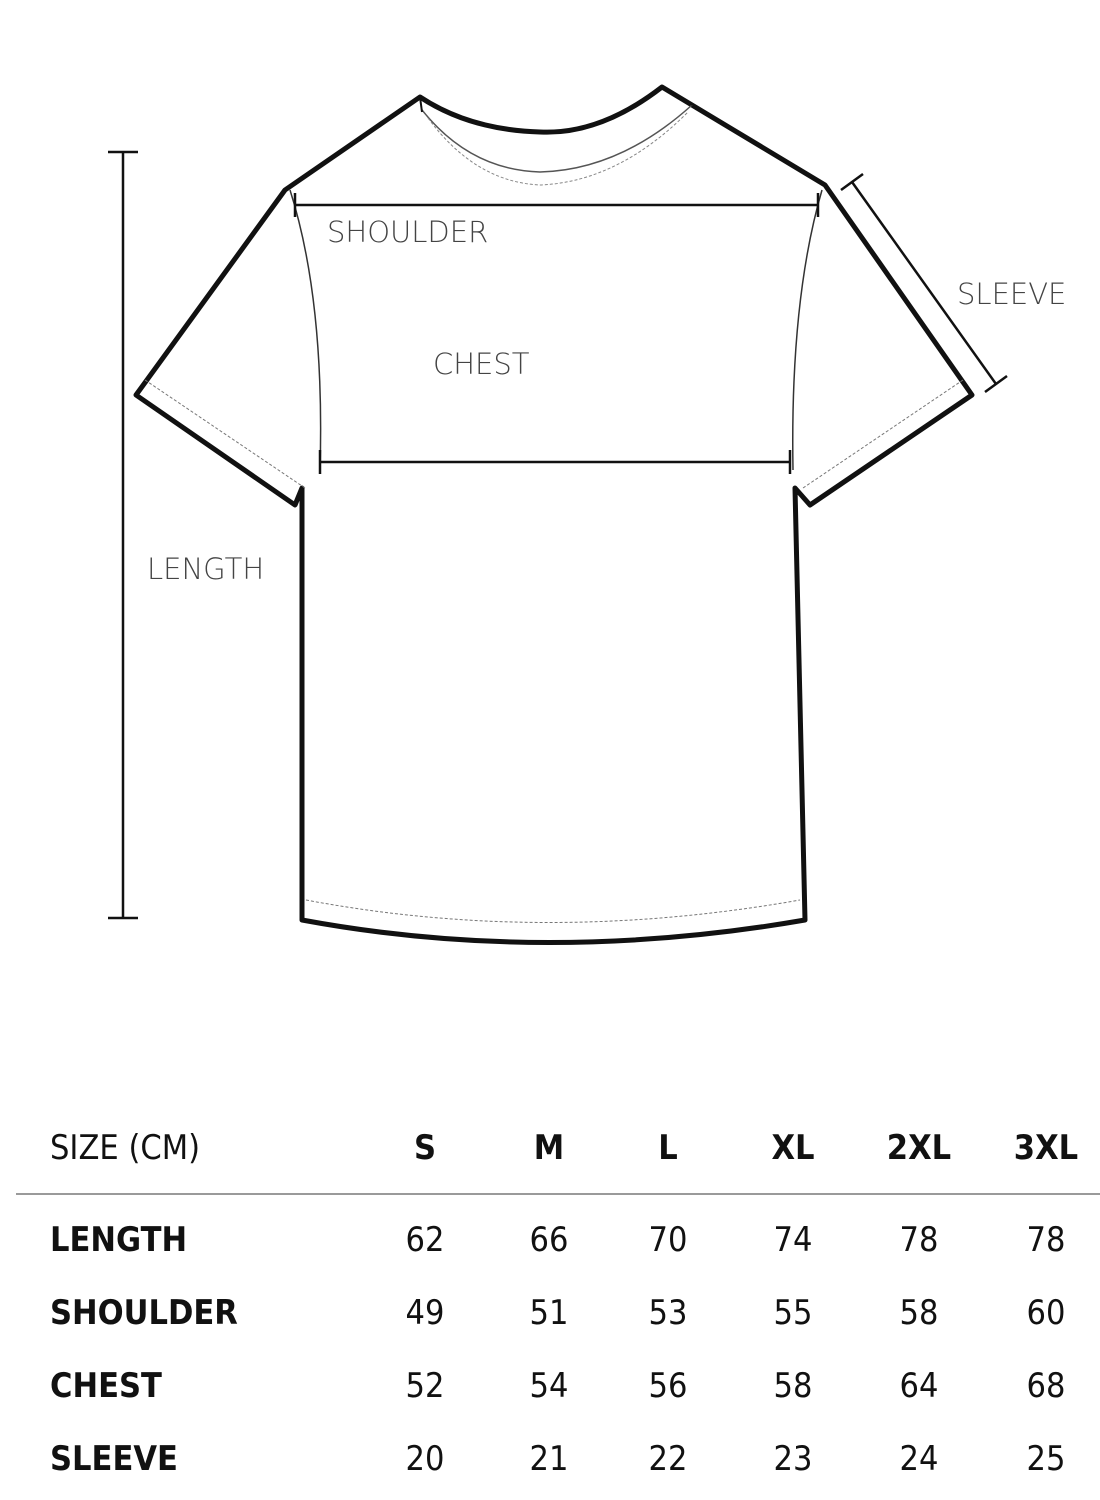  I want to click on size-header-label: SIZE (CM), so click(125, 1148).